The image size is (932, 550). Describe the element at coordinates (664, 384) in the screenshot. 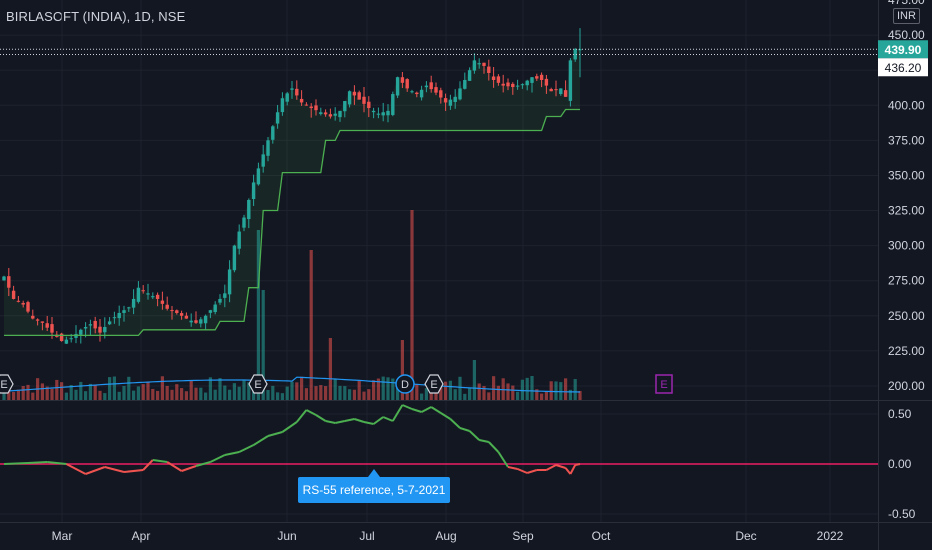

I see `earnings-marker-future` at that location.